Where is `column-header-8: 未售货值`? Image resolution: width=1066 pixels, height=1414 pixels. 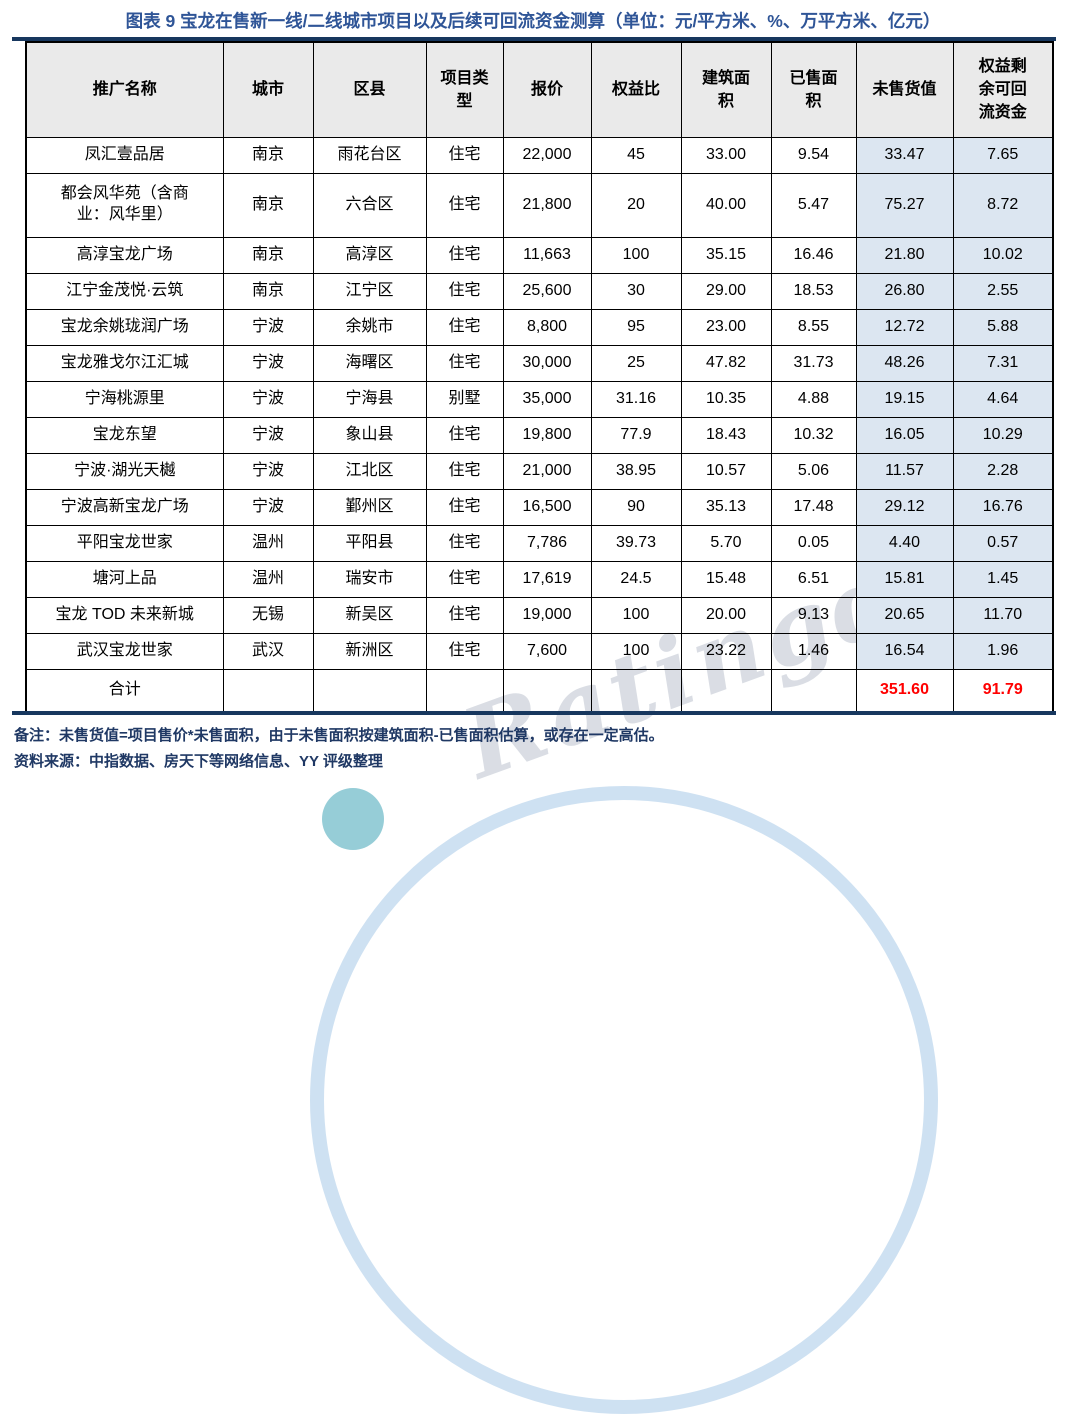
column-header-8: 未售货值 is located at coordinates (904, 89).